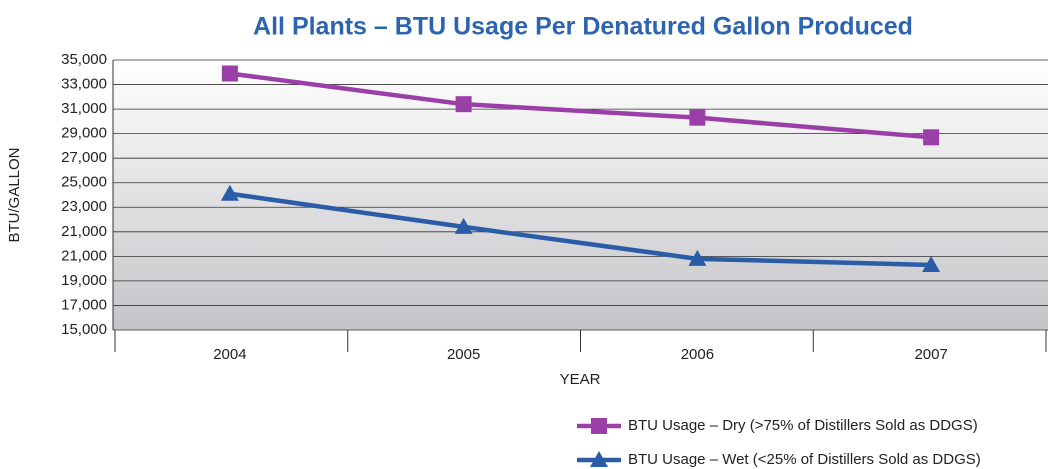  What do you see at coordinates (84, 182) in the screenshot?
I see `y-tick-label: 25,000` at bounding box center [84, 182].